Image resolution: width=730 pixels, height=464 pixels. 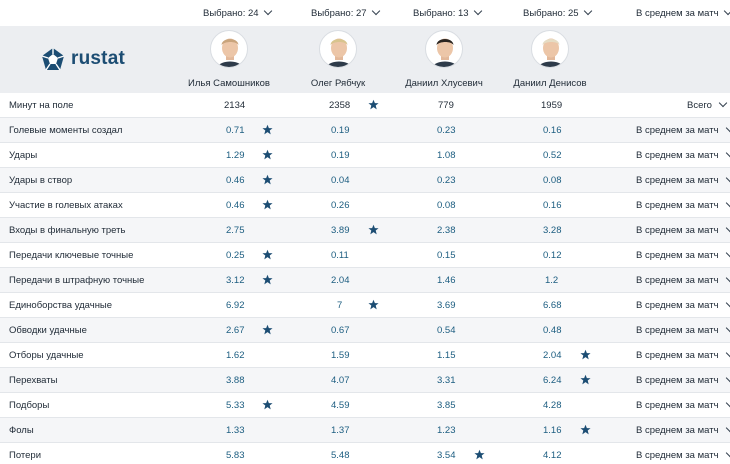 I want to click on stat-value: 5.83, so click(x=235, y=455).